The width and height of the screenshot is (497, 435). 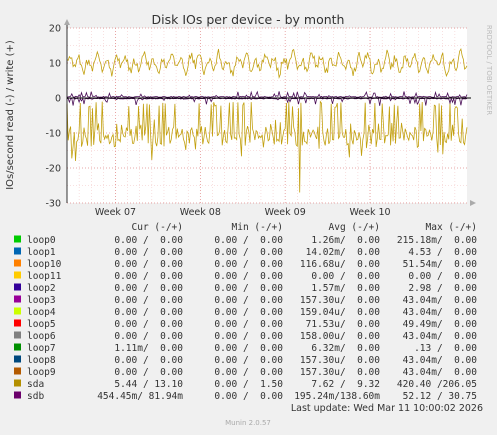 What do you see at coordinates (17, 311) in the screenshot?
I see `legend-swatch-loop4` at bounding box center [17, 311].